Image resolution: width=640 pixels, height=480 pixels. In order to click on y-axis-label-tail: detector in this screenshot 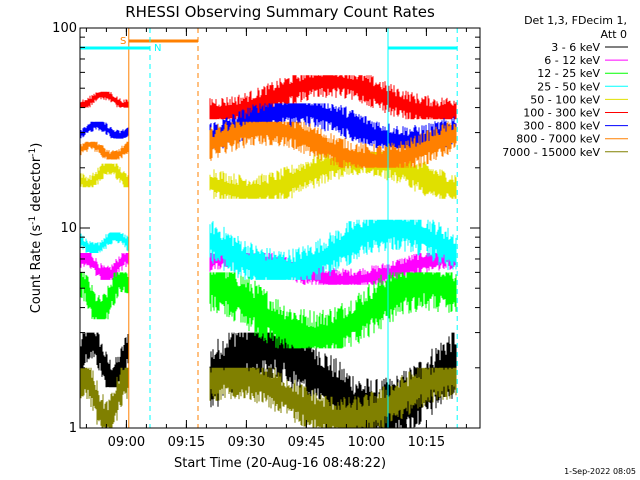, I will do `click(36, 186)`.